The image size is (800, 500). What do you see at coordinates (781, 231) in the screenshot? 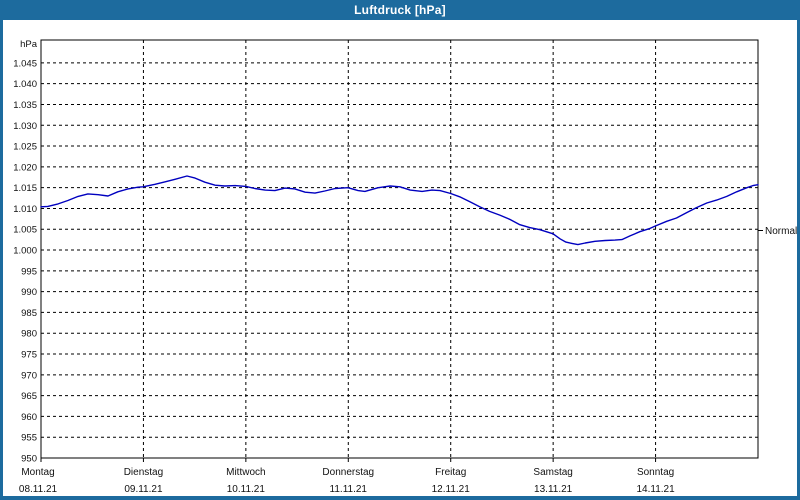
I see `normal-label: Normal` at bounding box center [781, 231].